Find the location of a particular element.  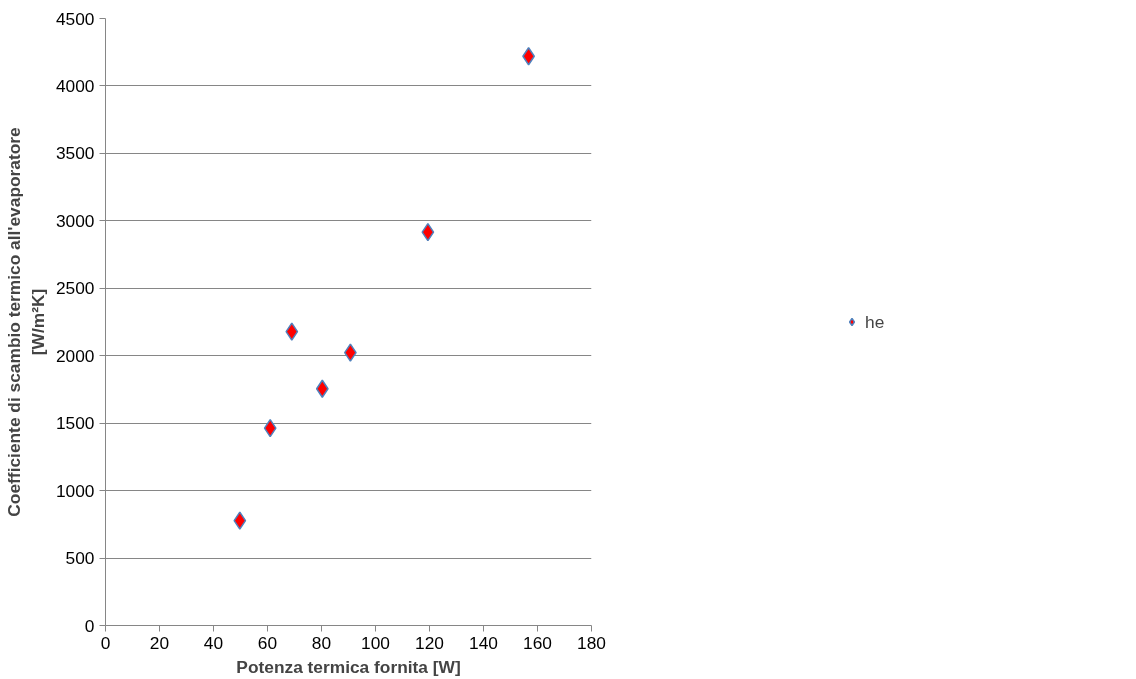

y-tick-label: 4000 is located at coordinates (75, 85).